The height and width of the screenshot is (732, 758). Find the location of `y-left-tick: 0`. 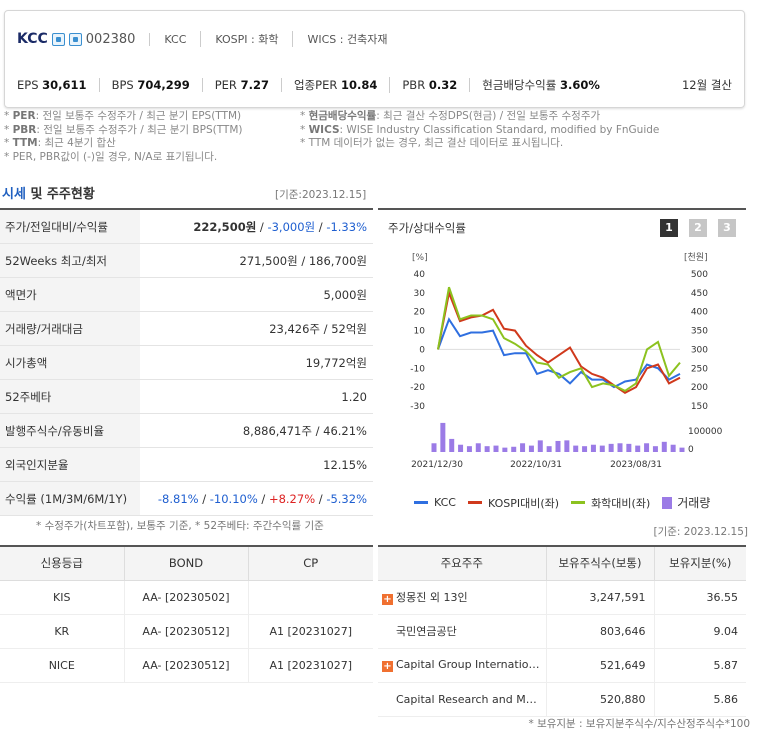

y-left-tick: 0 is located at coordinates (422, 350).